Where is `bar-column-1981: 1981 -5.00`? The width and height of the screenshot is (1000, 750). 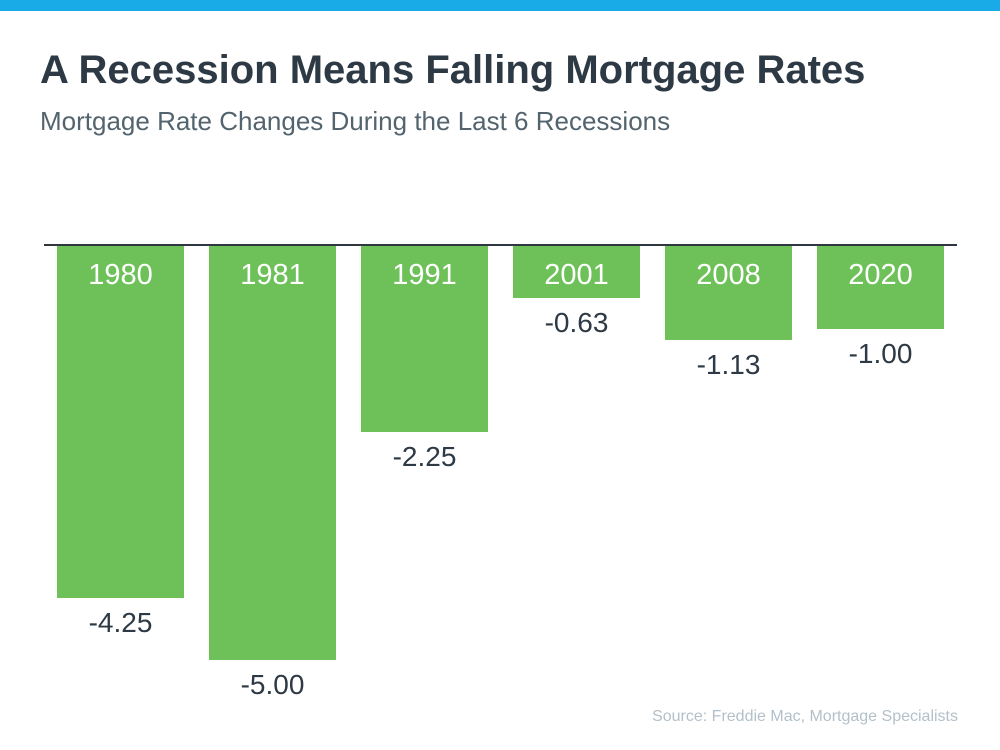 bar-column-1981: 1981 -5.00 is located at coordinates (272, 473).